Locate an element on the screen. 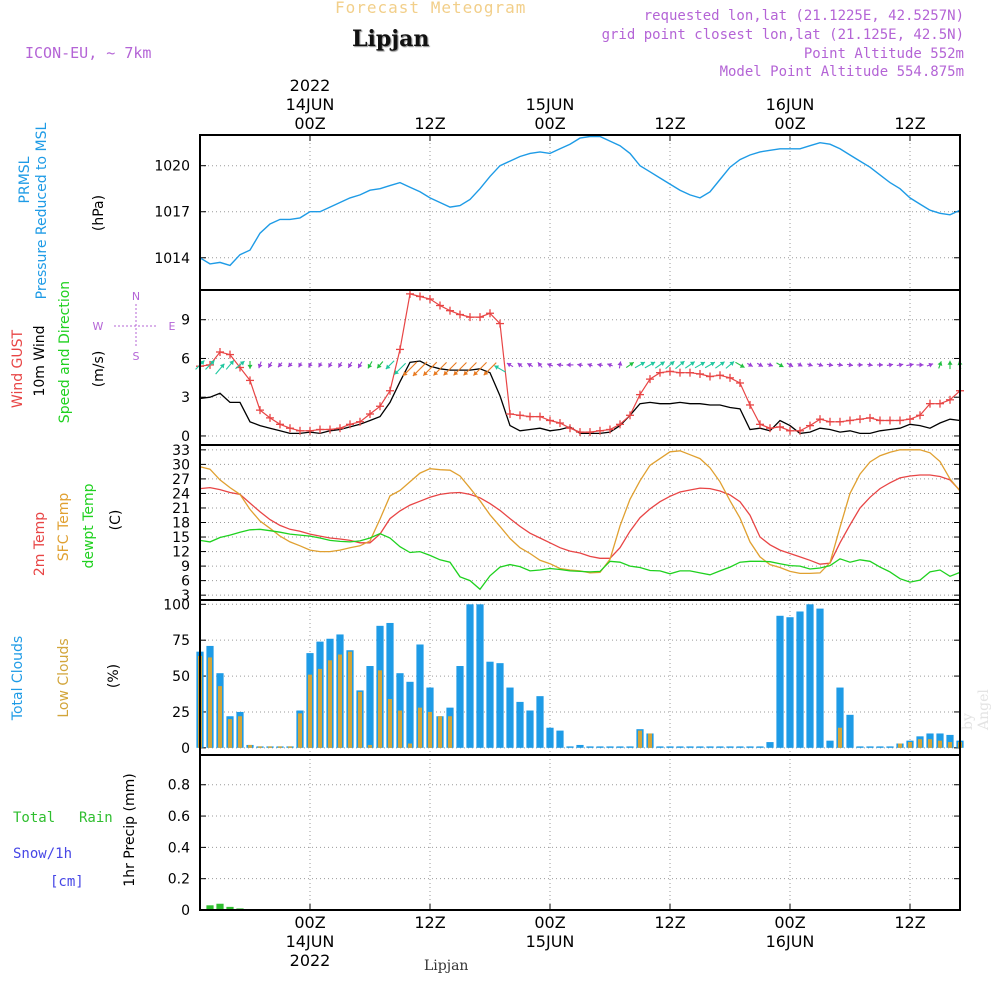 The height and width of the screenshot is (1000, 1000). temp-sfc-line is located at coordinates (580, 512).